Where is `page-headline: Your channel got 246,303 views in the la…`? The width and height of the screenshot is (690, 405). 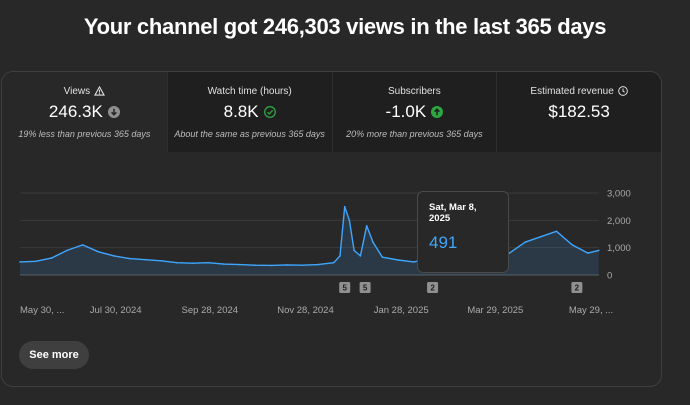 page-headline: Your channel got 246,303 views in the la… is located at coordinates (345, 26).